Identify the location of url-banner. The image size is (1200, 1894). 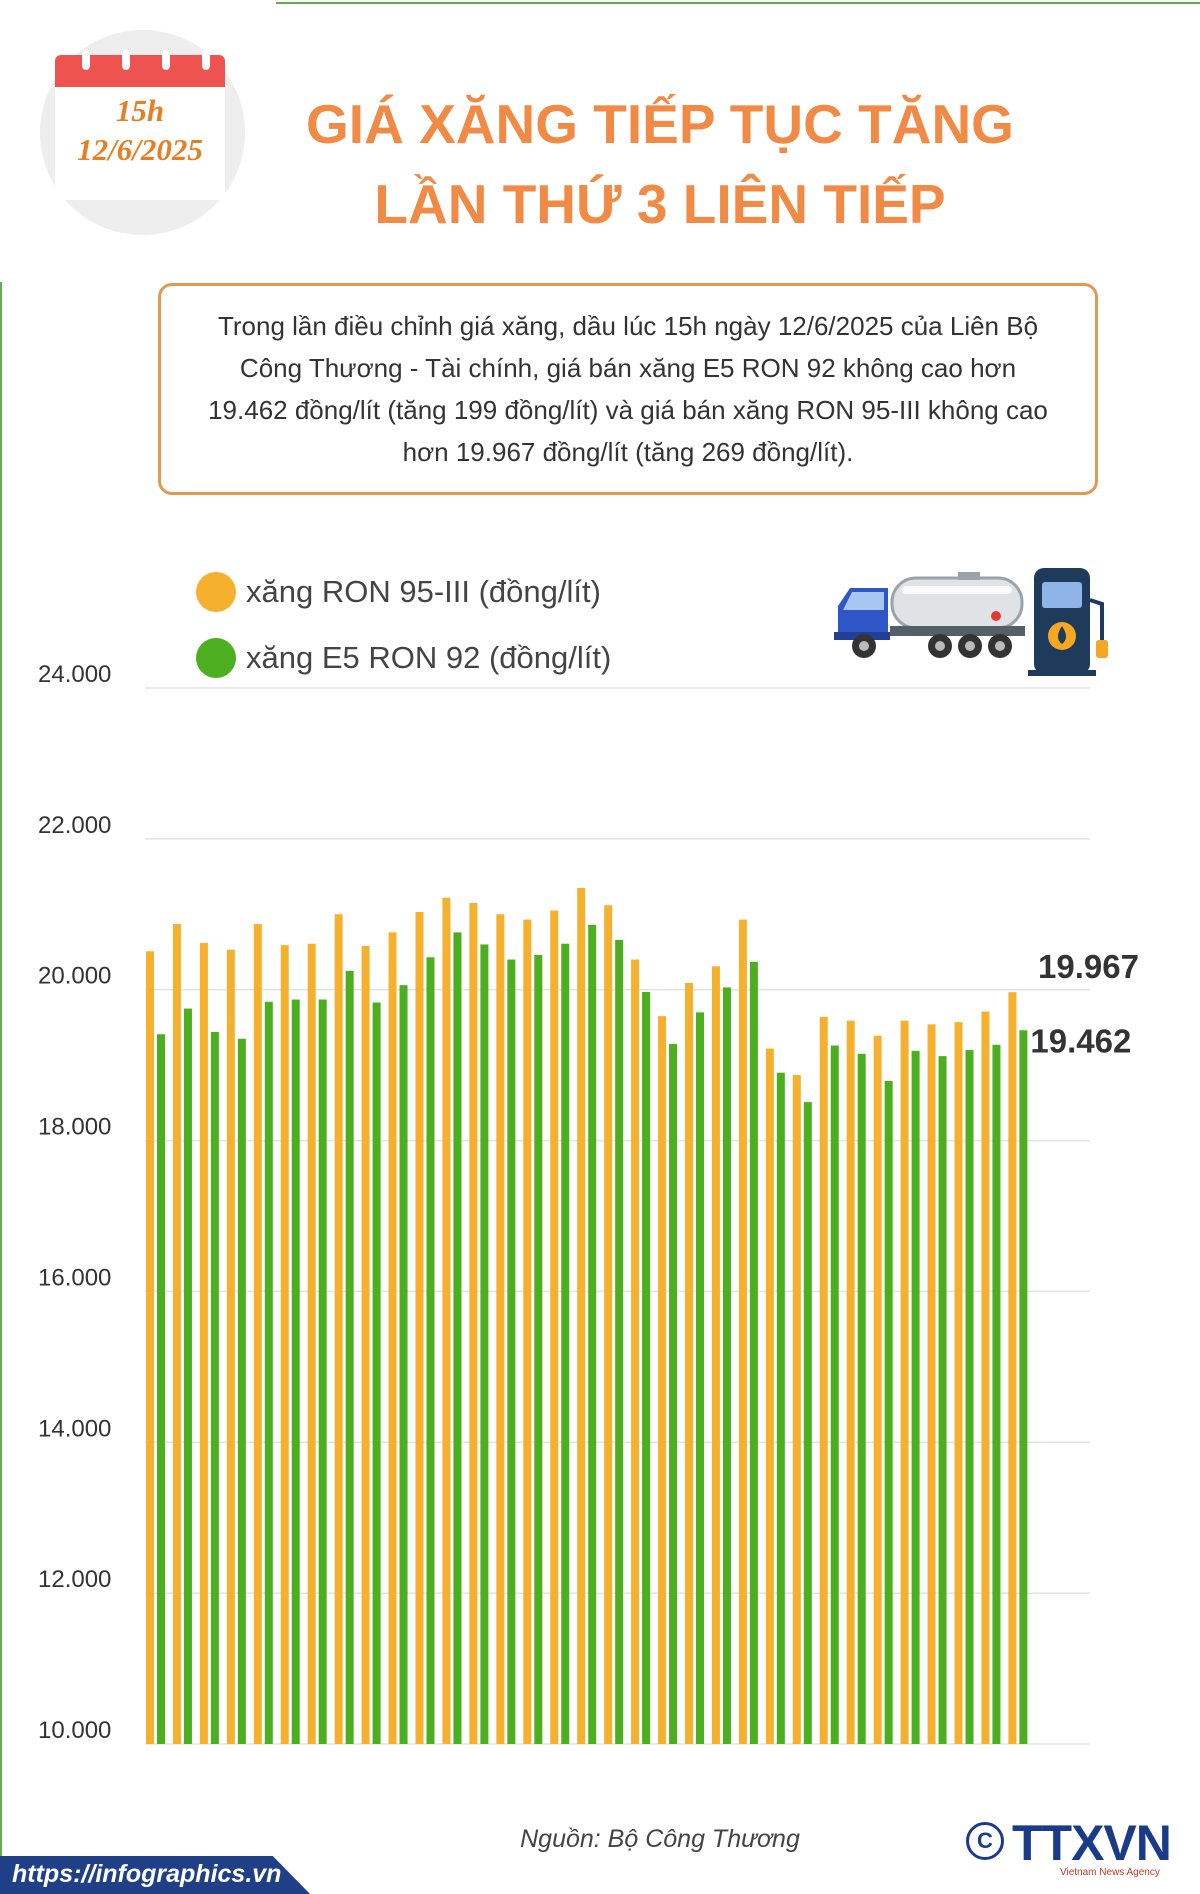
(155, 1875).